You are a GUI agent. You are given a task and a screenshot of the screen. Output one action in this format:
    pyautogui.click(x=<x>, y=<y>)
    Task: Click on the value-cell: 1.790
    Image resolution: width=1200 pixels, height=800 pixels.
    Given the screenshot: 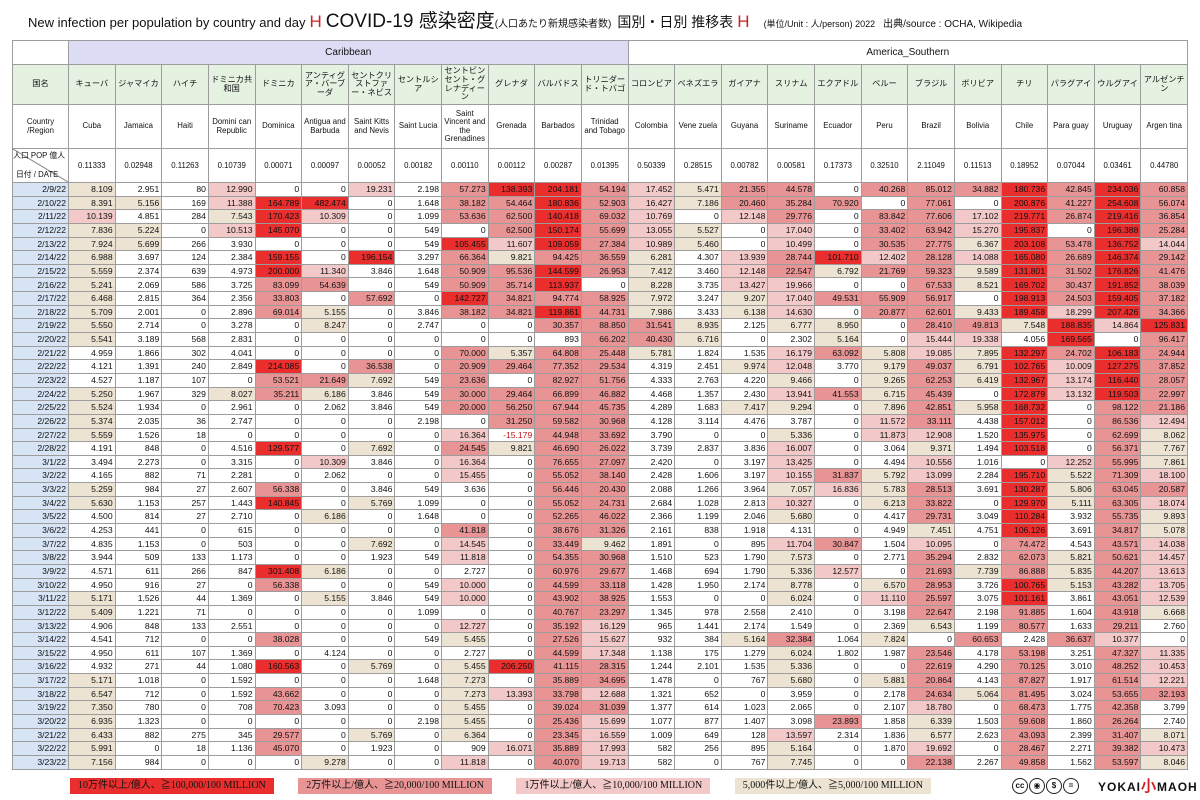 What is the action you would take?
    pyautogui.click(x=744, y=571)
    